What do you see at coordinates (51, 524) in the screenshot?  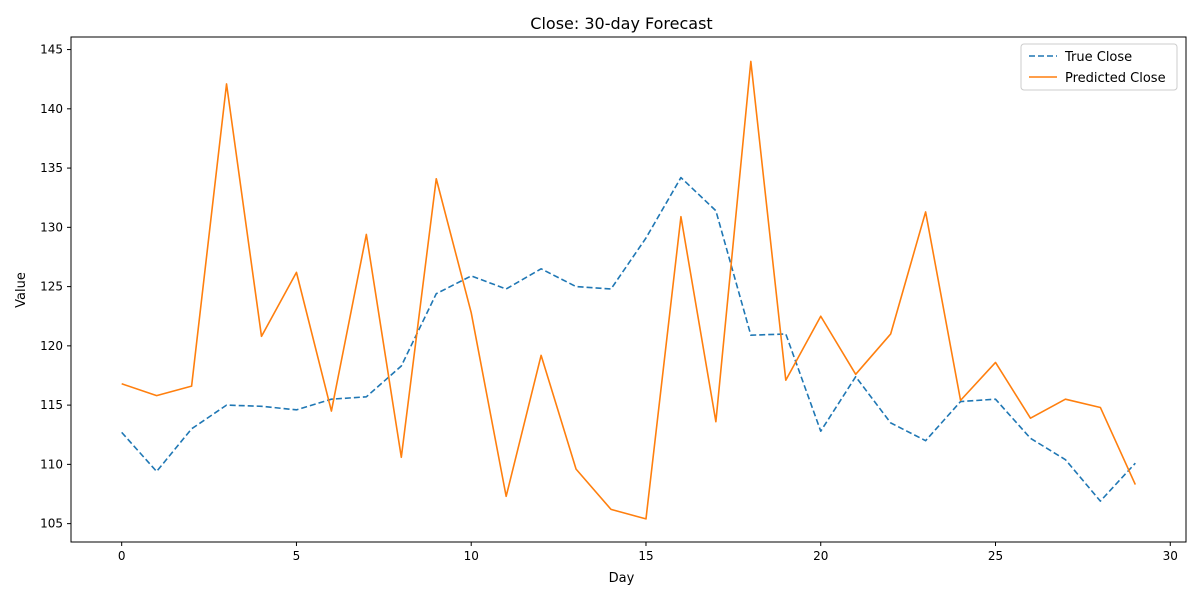 I see `y-tick-label: 105` at bounding box center [51, 524].